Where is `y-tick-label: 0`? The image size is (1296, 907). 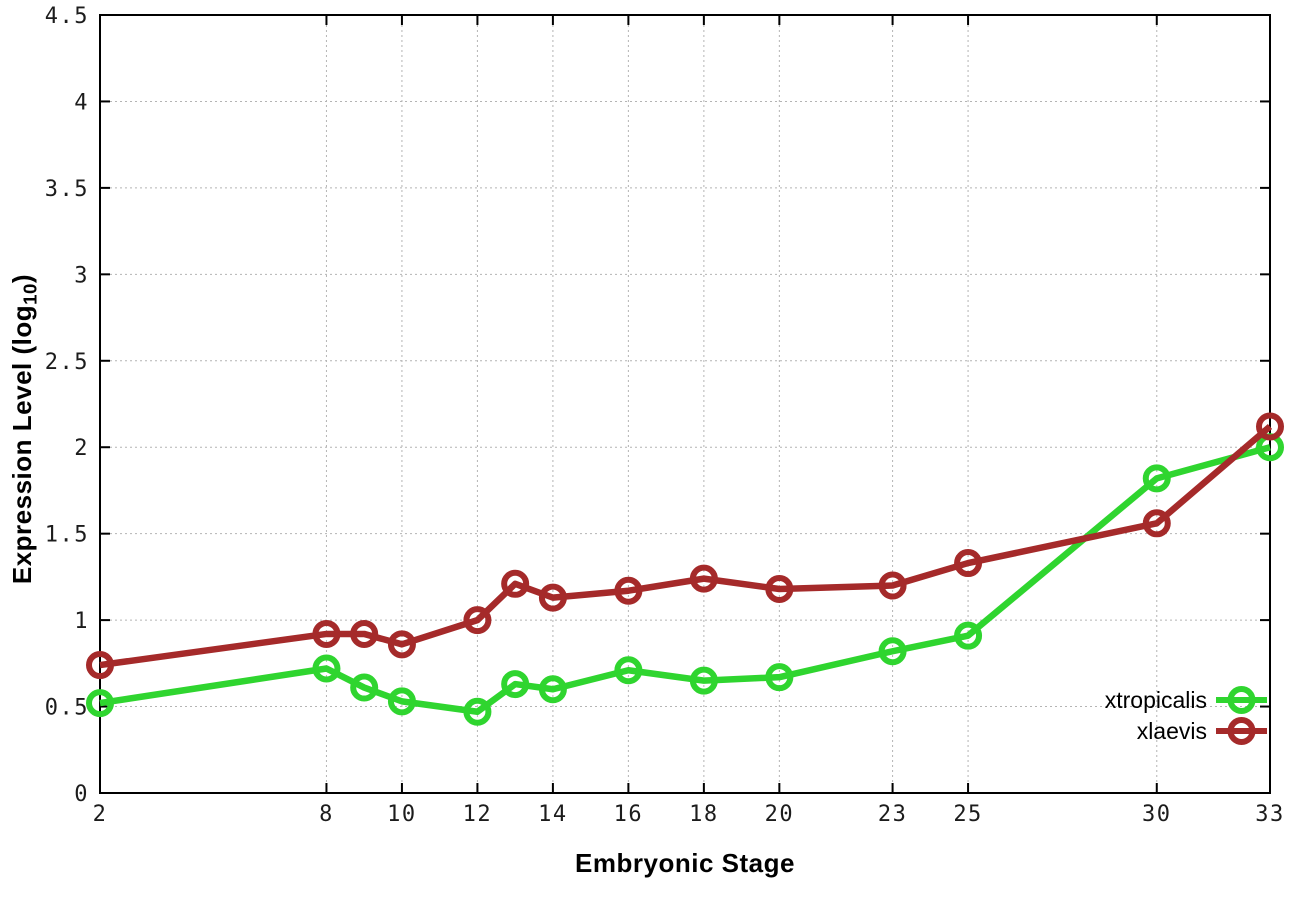
y-tick-label: 0 is located at coordinates (81, 794).